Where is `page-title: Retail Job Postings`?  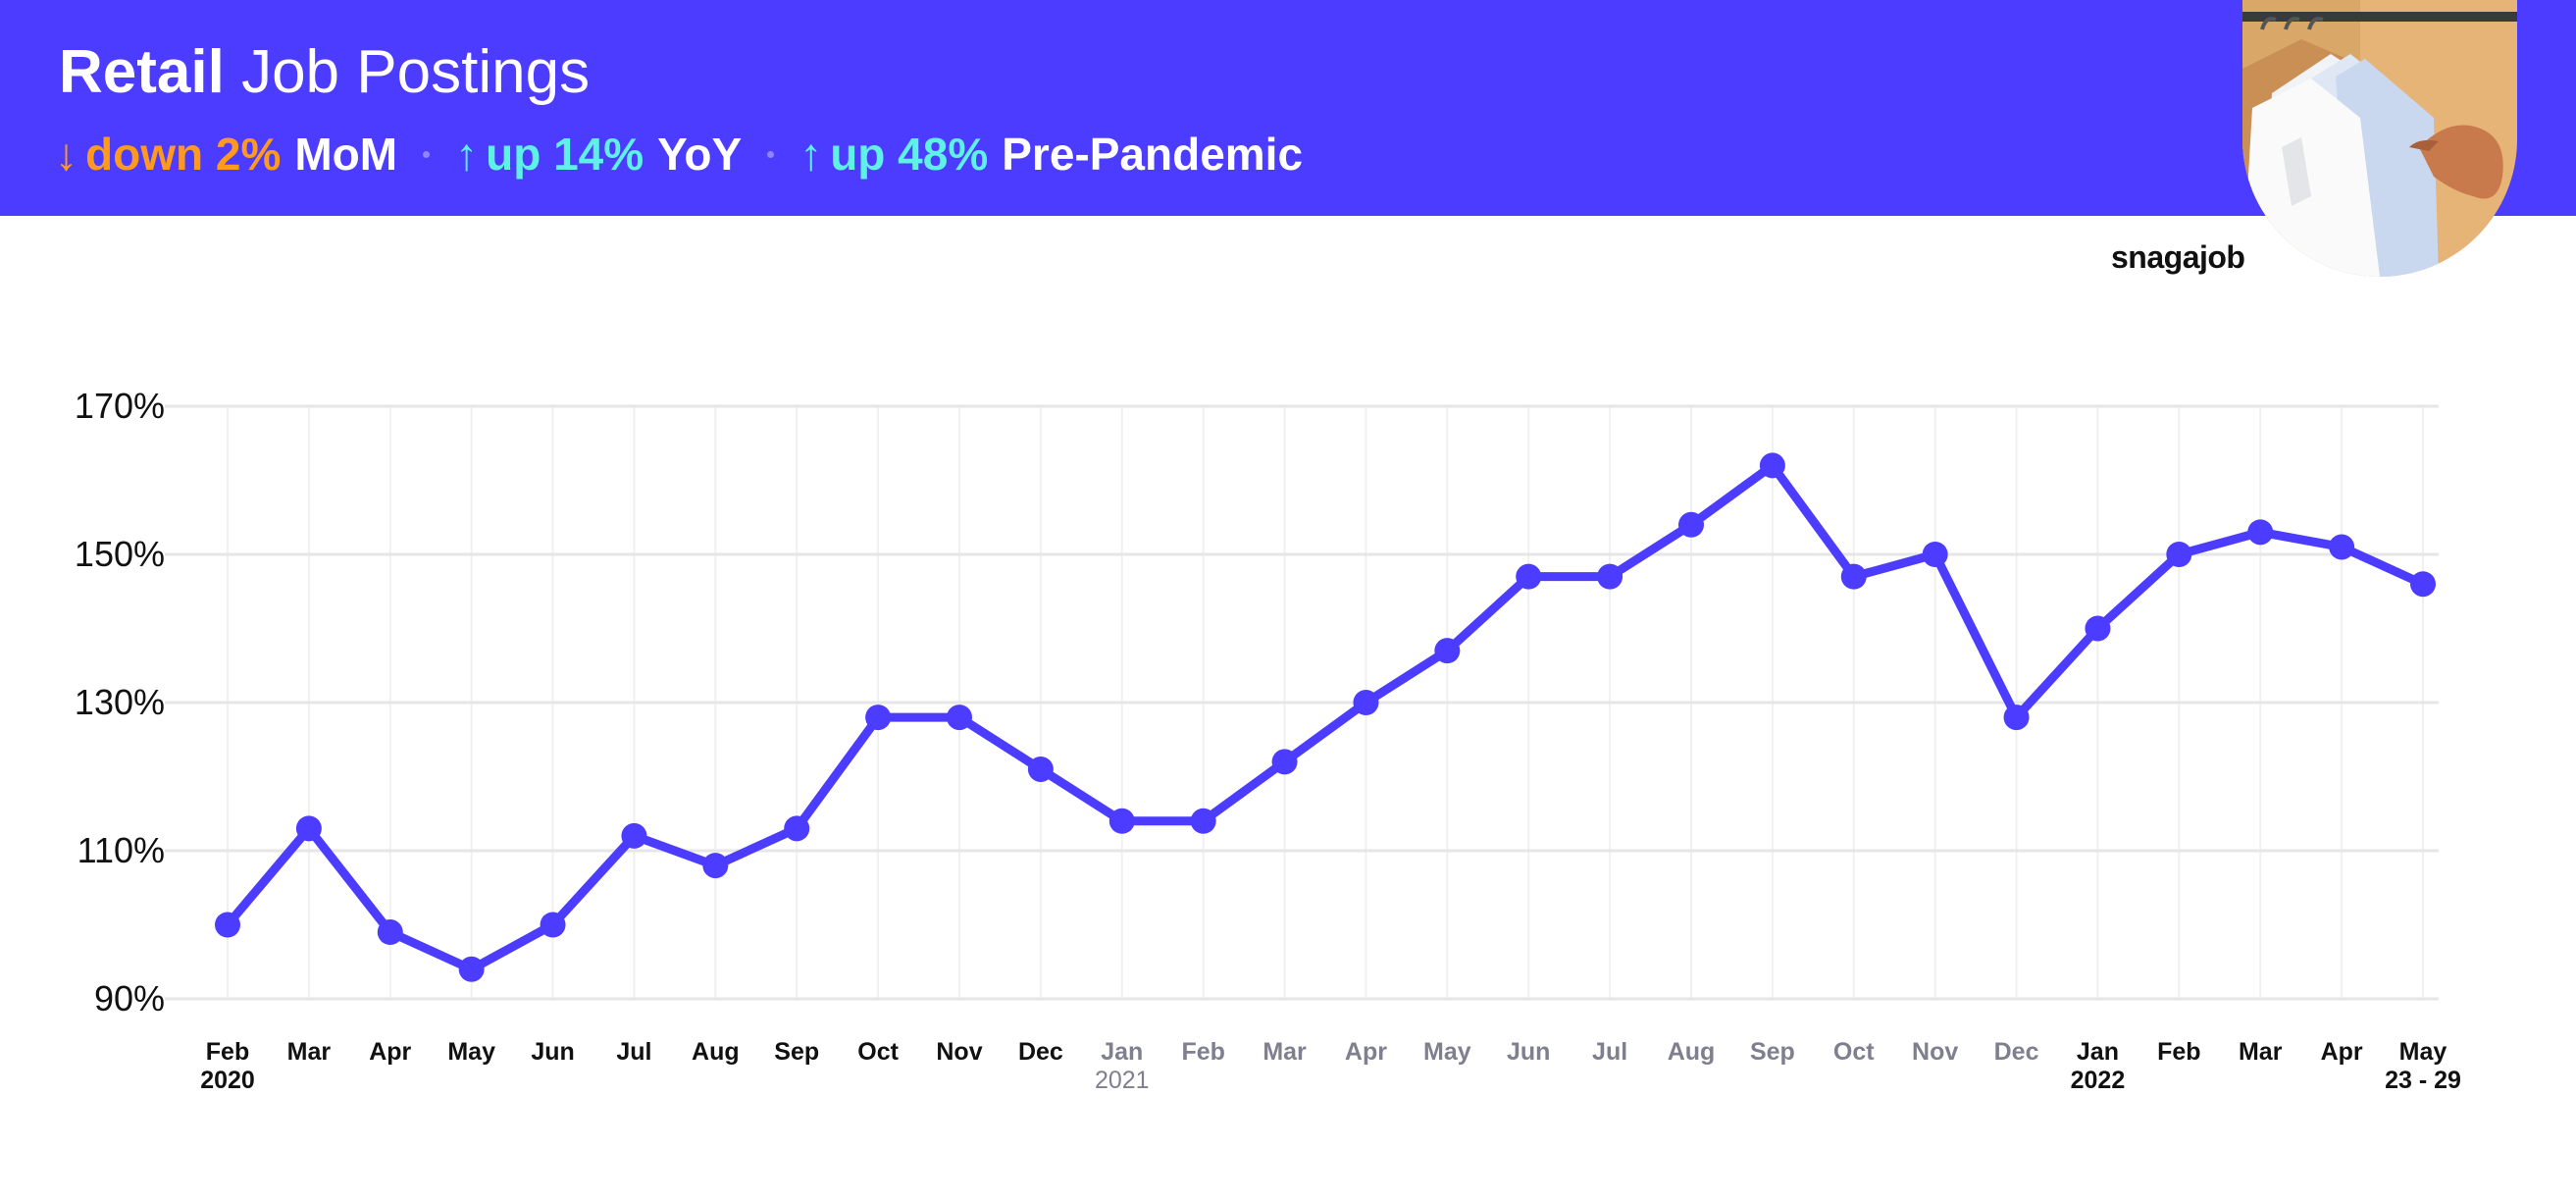 page-title: Retail Job Postings is located at coordinates (324, 72).